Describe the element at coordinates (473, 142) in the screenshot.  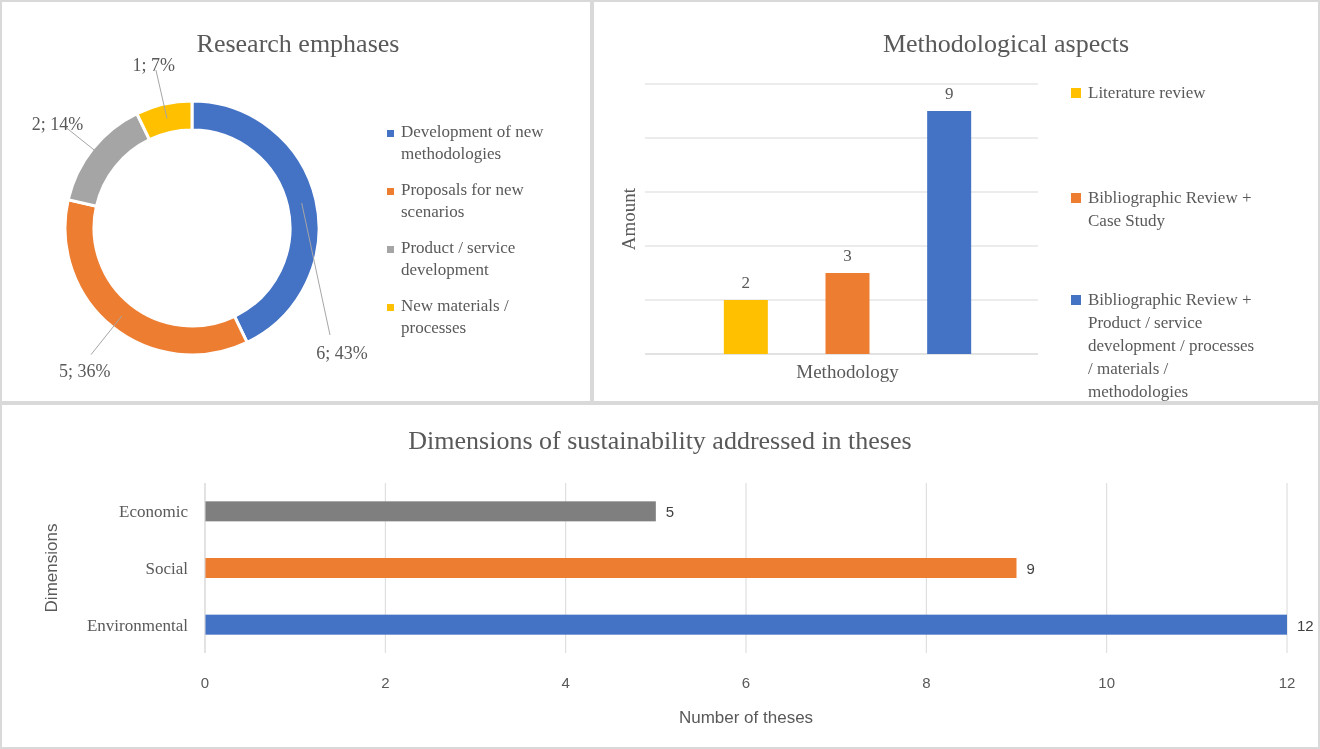
I see `legend-label: Development of new methodologies` at that location.